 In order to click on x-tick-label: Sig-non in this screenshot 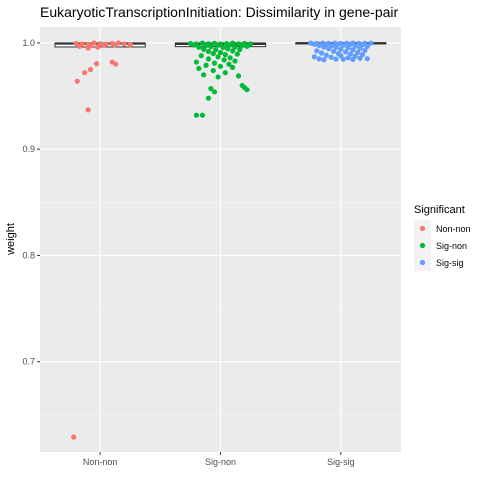, I will do `click(220, 462)`.